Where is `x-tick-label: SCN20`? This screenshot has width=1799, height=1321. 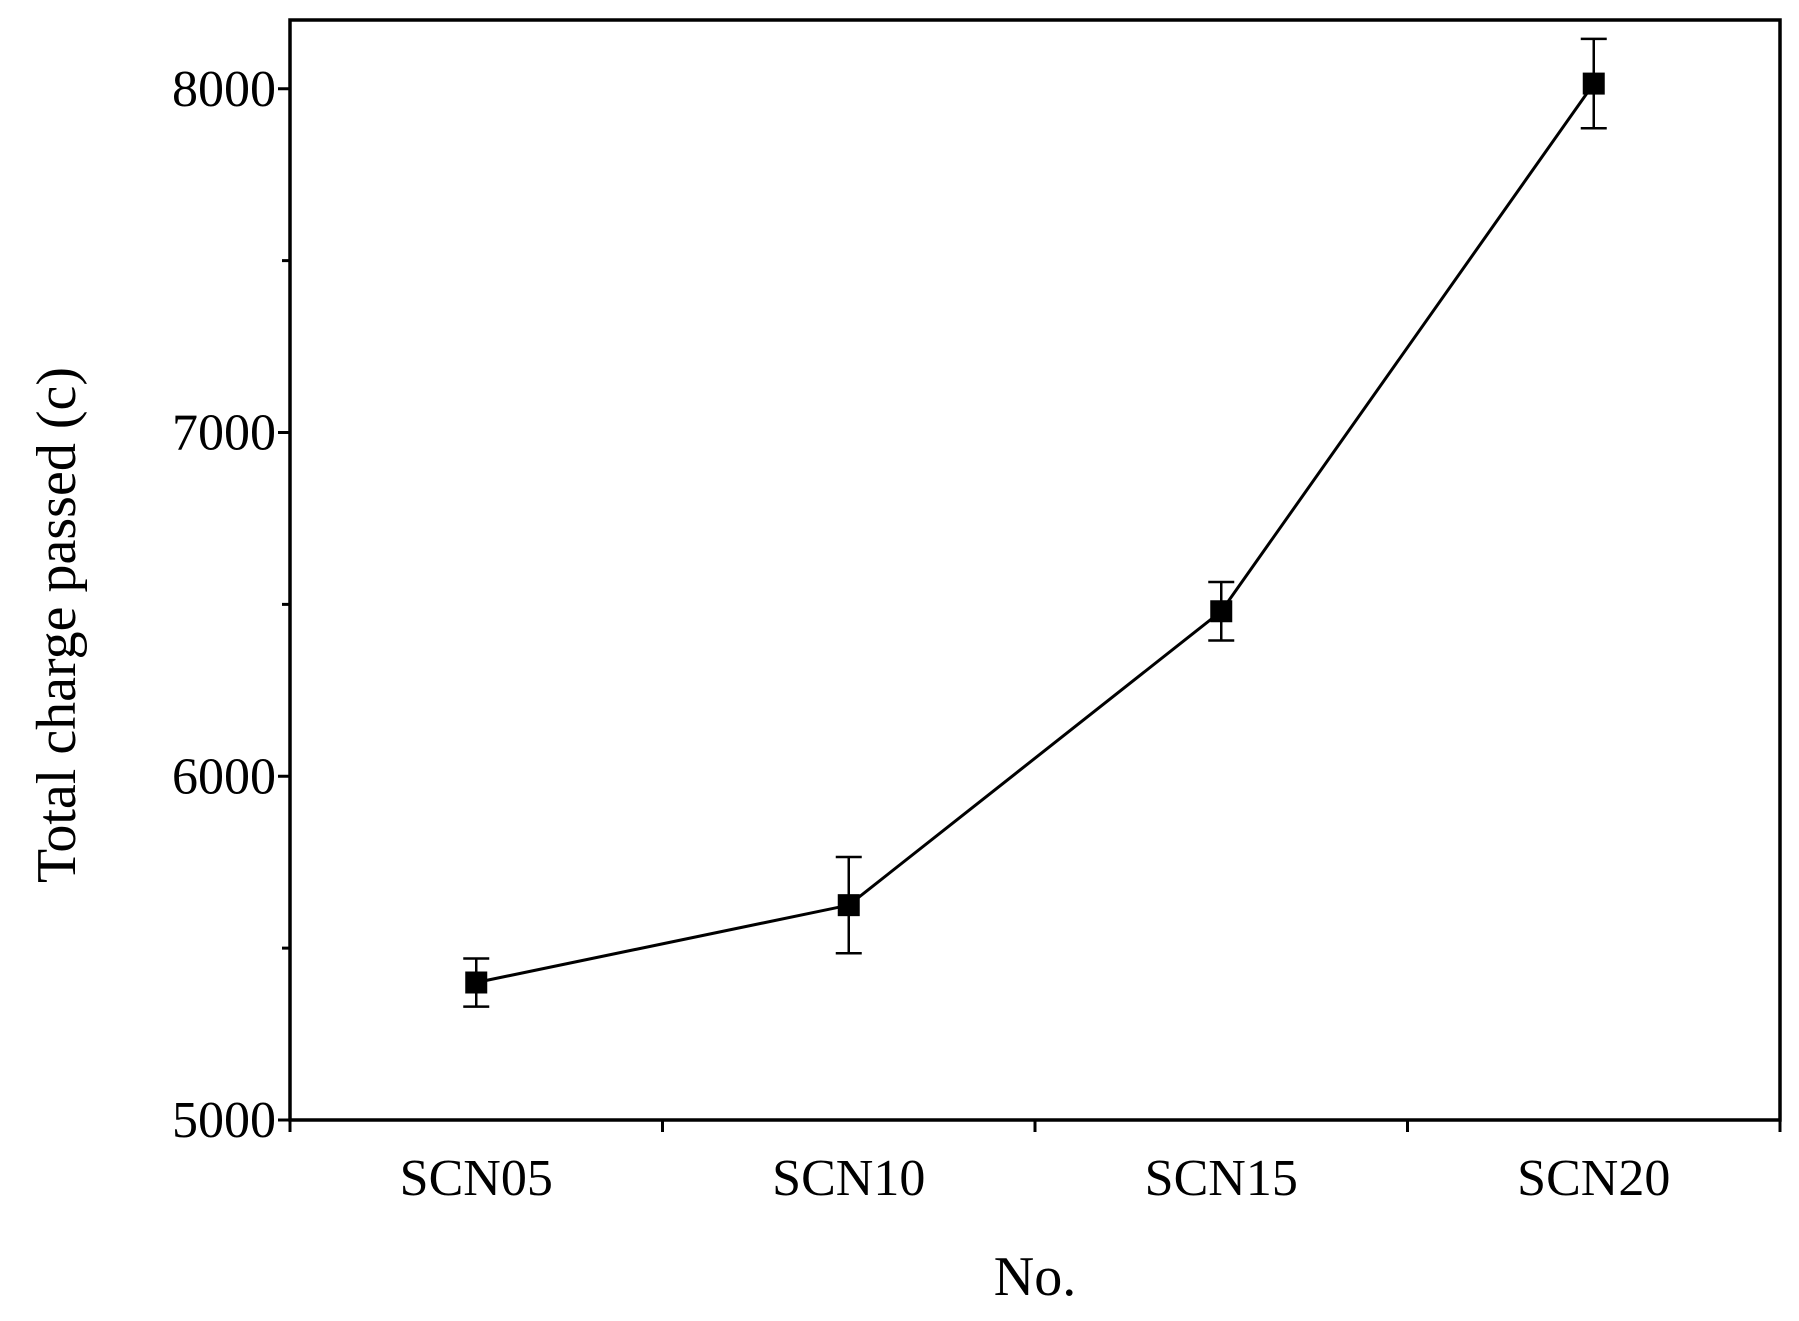 x-tick-label: SCN20 is located at coordinates (1593, 1178).